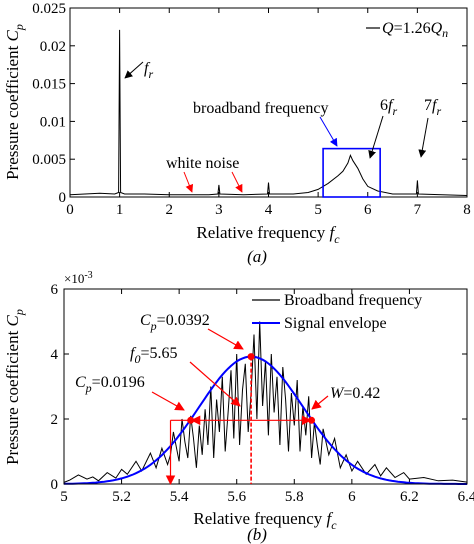  I want to click on panel-a-xlabel: Relative frequency fc, so click(268, 234).